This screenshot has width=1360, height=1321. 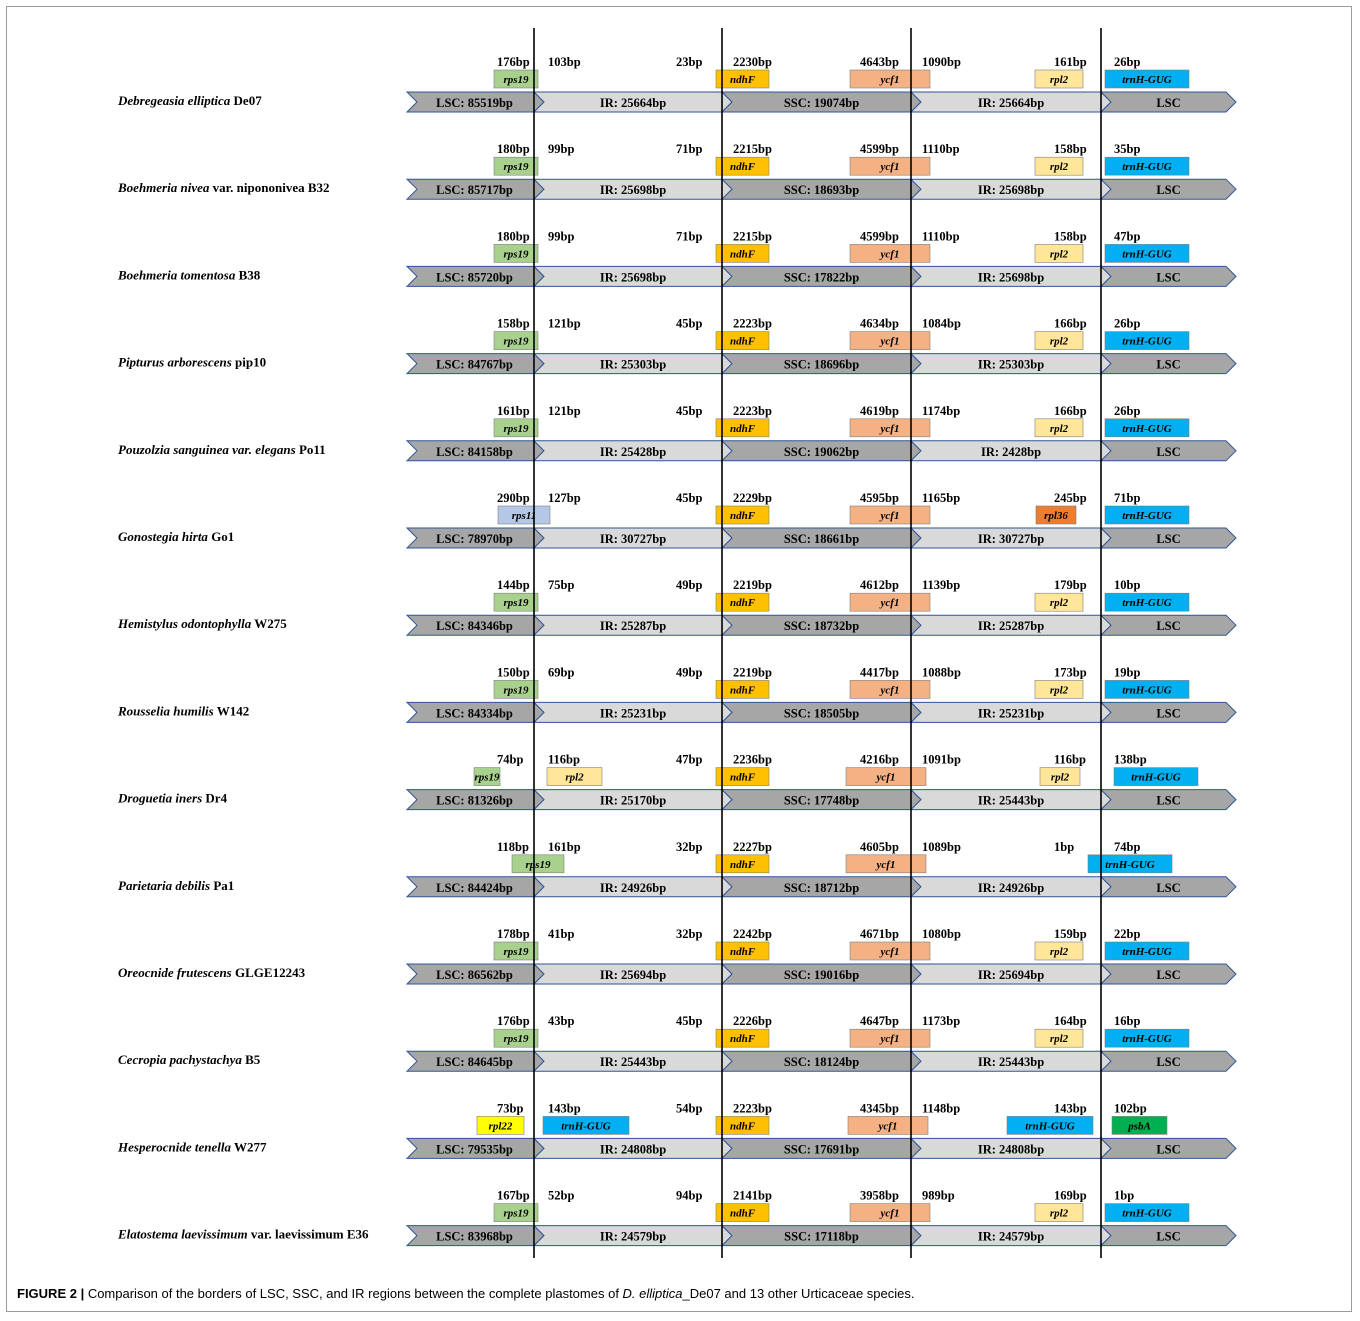 What do you see at coordinates (1127, 324) in the screenshot?
I see `bp-label: 26bp` at bounding box center [1127, 324].